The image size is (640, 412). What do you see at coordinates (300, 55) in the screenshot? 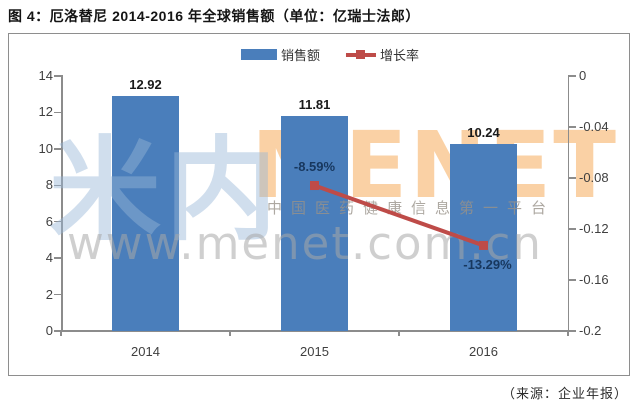
I see `legend-sales-label: 销售额` at bounding box center [300, 55].